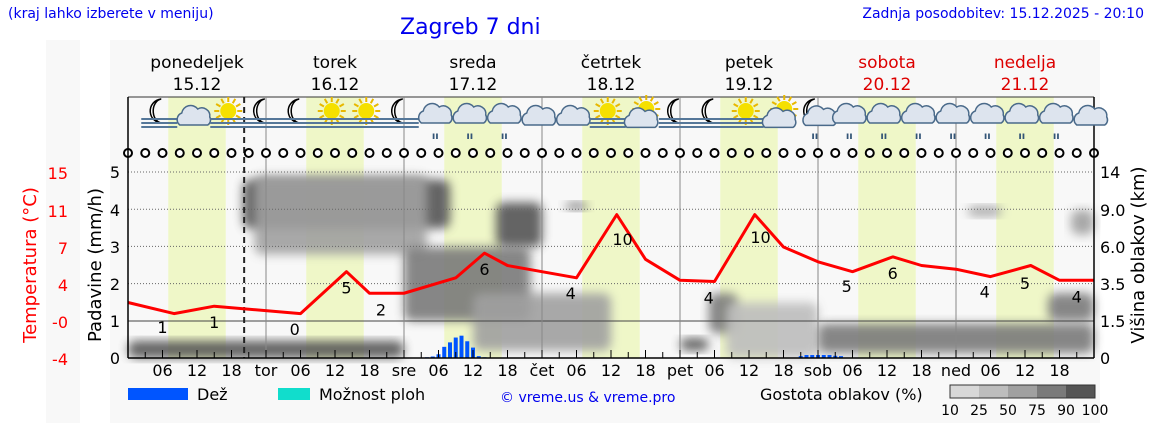 This screenshot has height=443, width=1152. Describe the element at coordinates (484, 269) in the screenshot. I see `temperature-label: 6` at that location.